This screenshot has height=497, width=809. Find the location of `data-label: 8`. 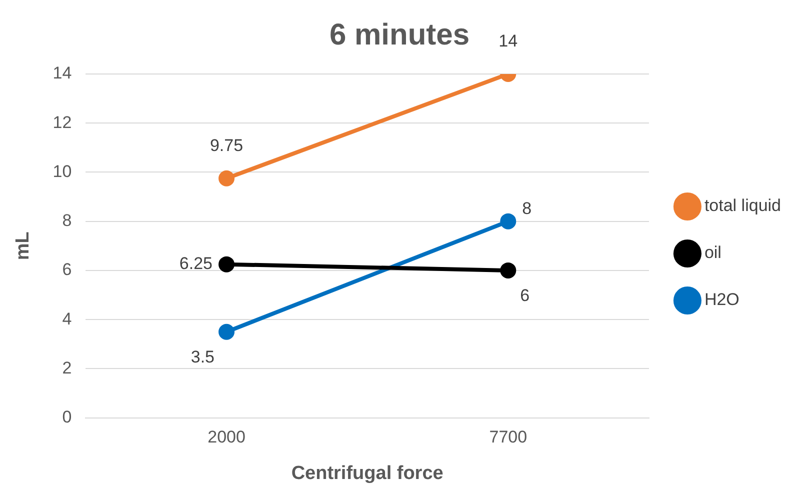

data-label: 8 is located at coordinates (527, 208).